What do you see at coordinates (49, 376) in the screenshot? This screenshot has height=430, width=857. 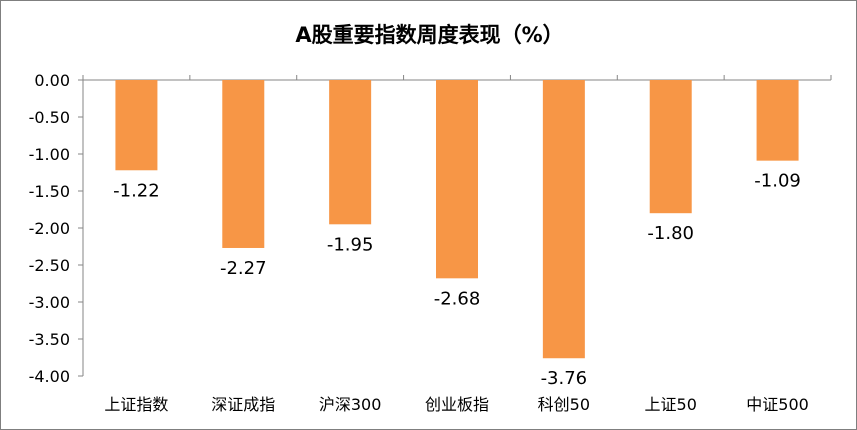 I see `y-tick-label: -4.00` at bounding box center [49, 376].